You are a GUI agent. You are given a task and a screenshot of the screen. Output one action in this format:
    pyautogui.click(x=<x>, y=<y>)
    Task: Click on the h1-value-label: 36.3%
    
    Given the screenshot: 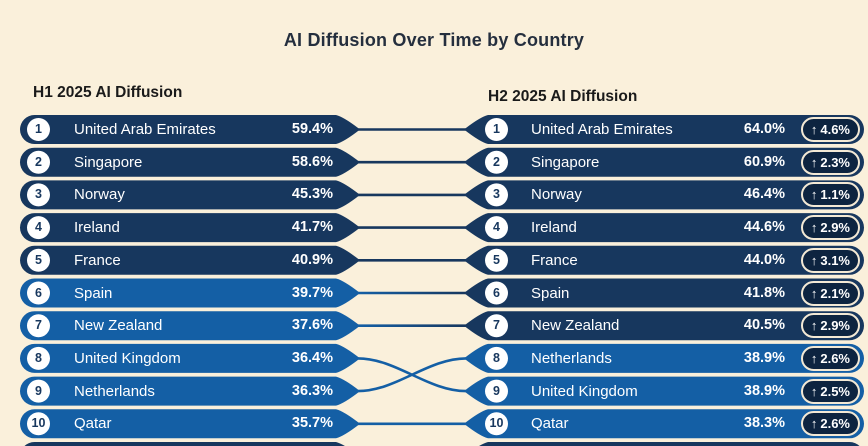 What is the action you would take?
    pyautogui.click(x=312, y=390)
    